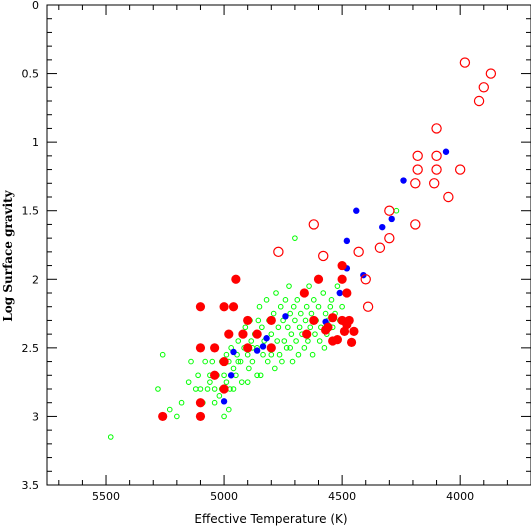  What do you see at coordinates (8, 255) in the screenshot?
I see `y-axis-title: Log Surface gravity` at bounding box center [8, 255].